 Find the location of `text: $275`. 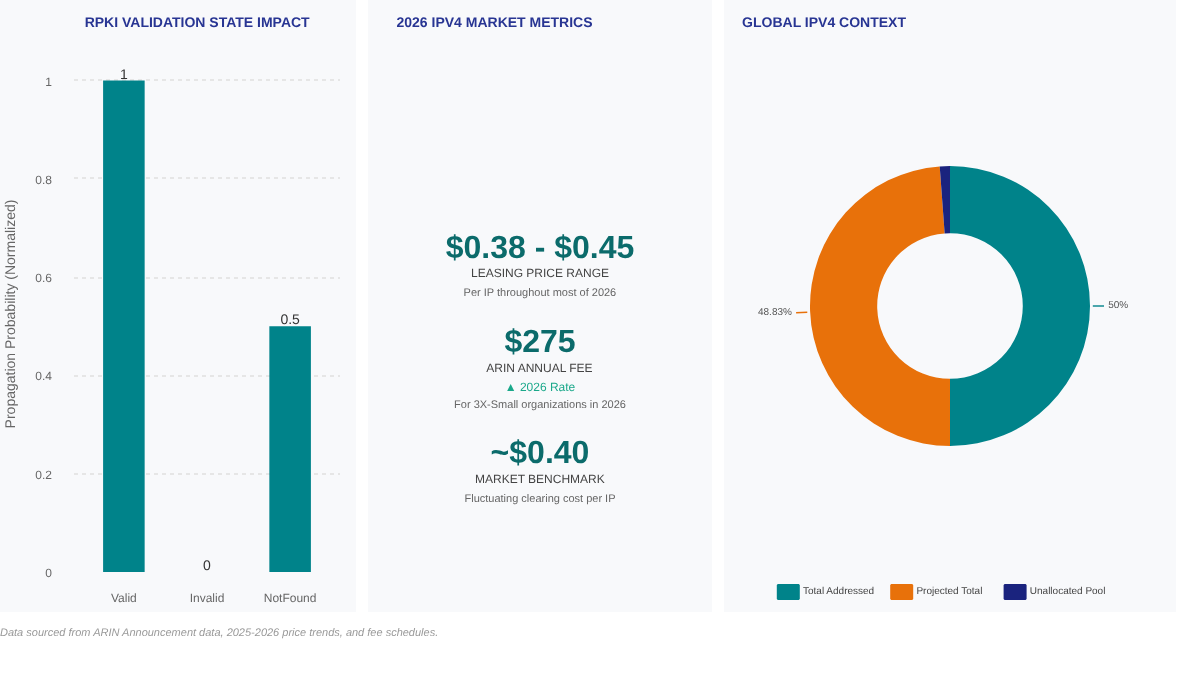

text: $275 is located at coordinates (540, 343).